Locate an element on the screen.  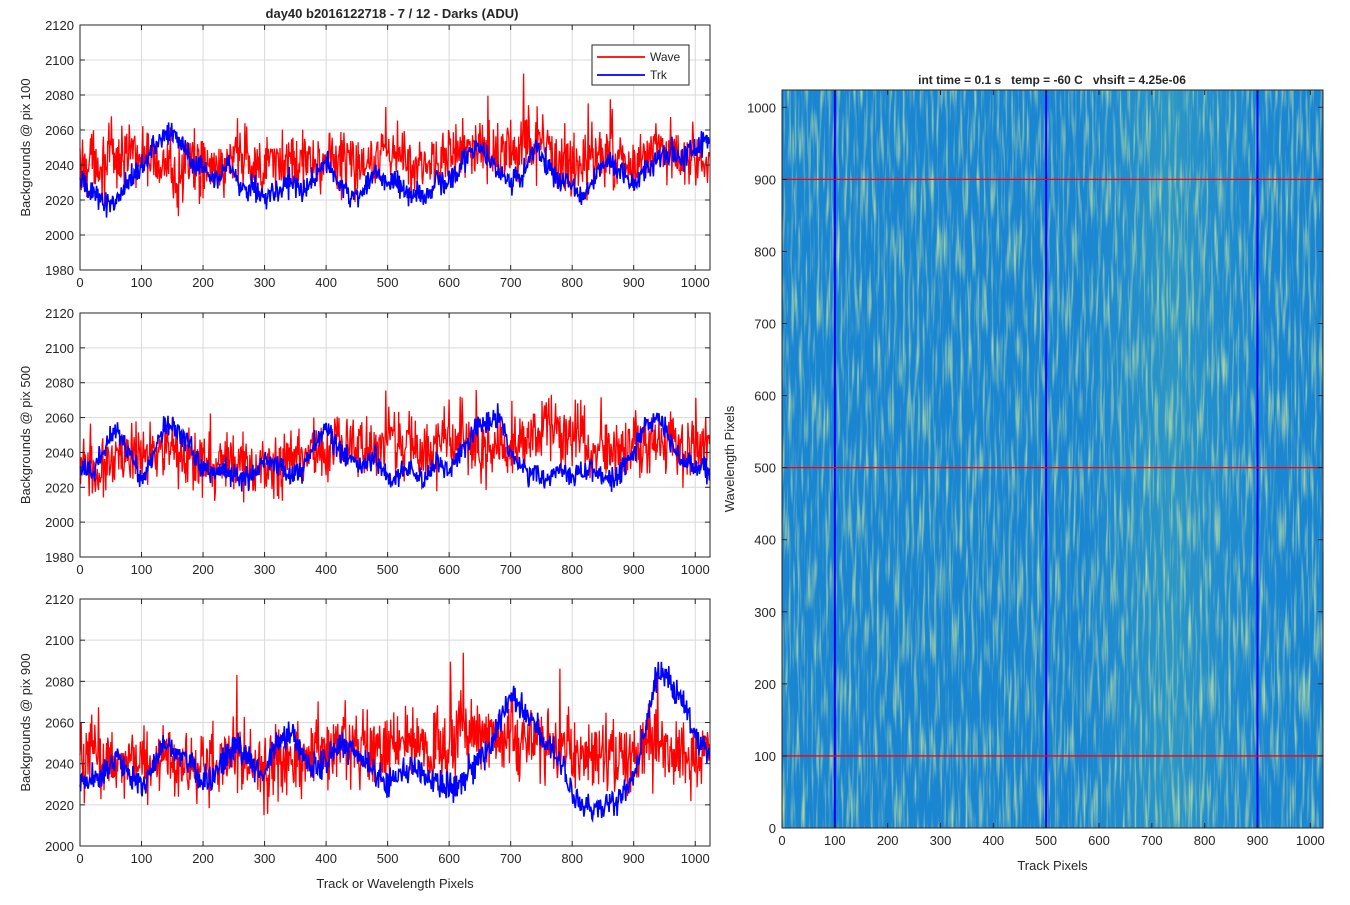
y-tick-label: 900 is located at coordinates (765, 179).